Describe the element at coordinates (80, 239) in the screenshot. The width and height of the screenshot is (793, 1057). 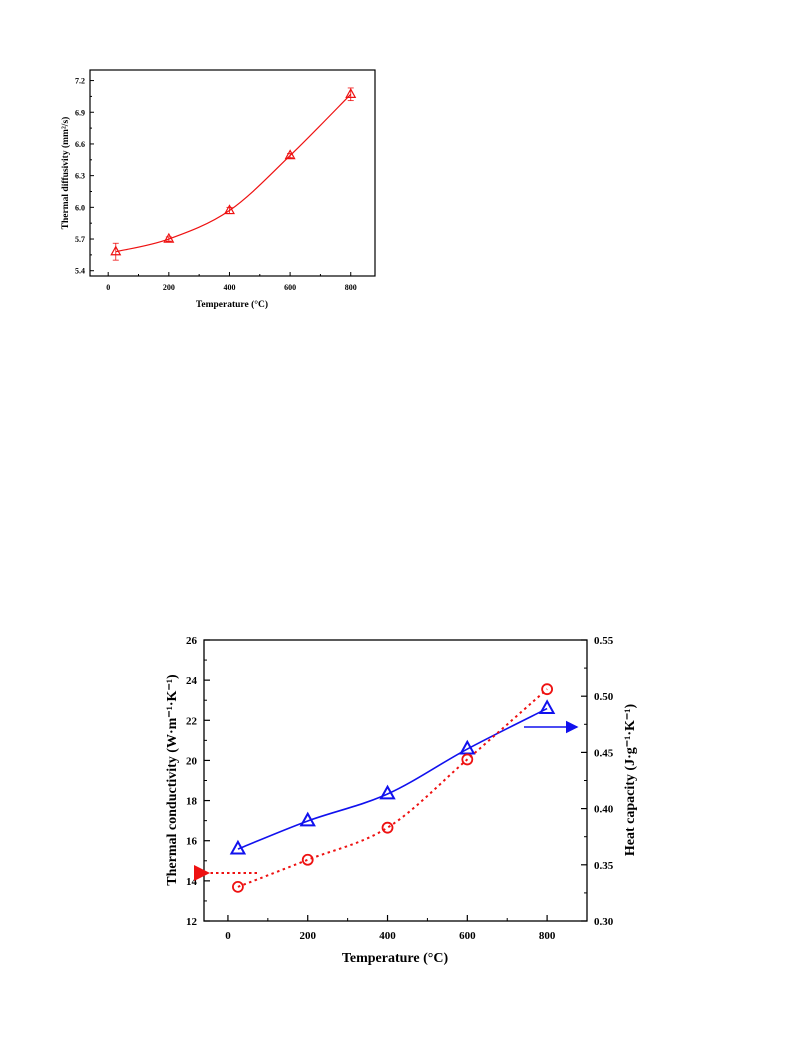
I see `chart1-y-tick-label: 5.7` at that location.